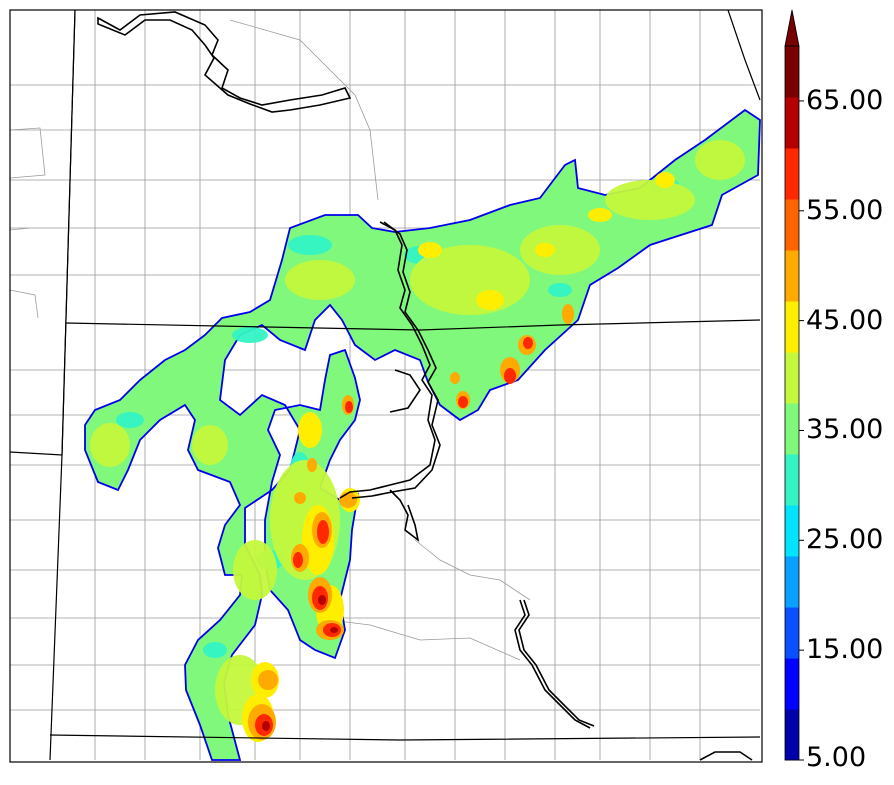  I want to click on colorbar-border, so click(792, 403).